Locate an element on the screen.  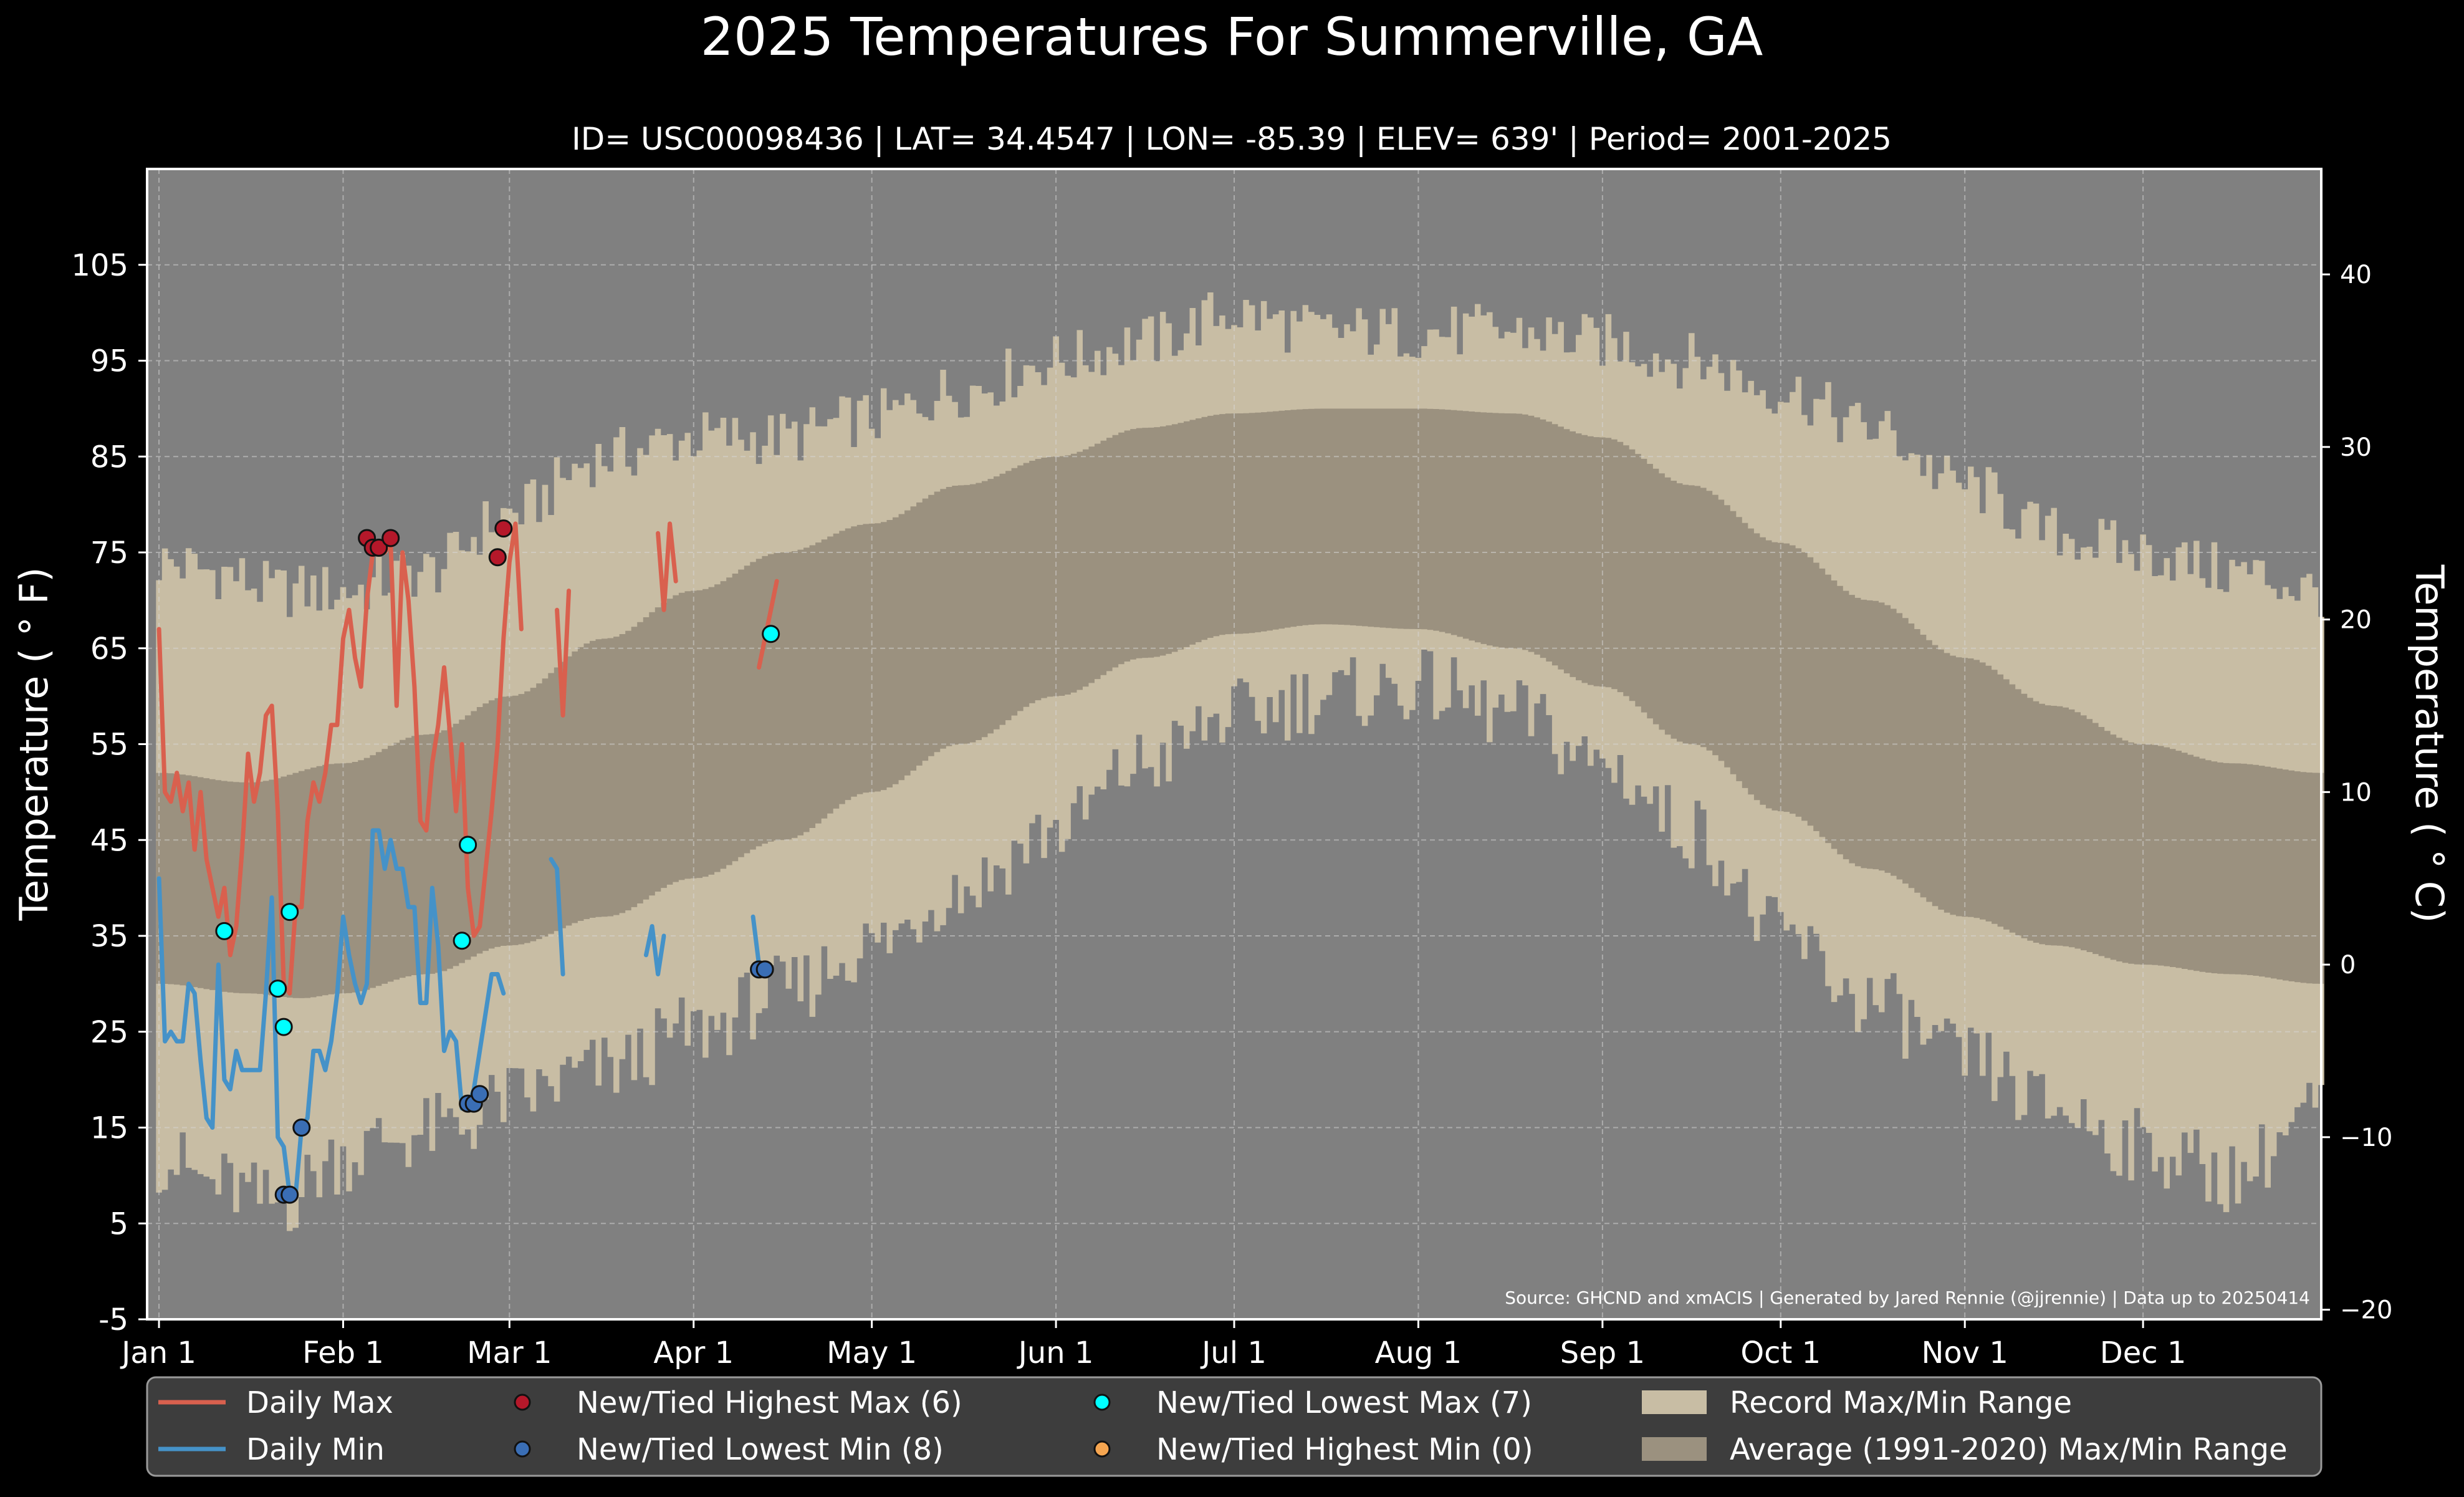
x-tick-label: Sep 1 is located at coordinates (1603, 1353).